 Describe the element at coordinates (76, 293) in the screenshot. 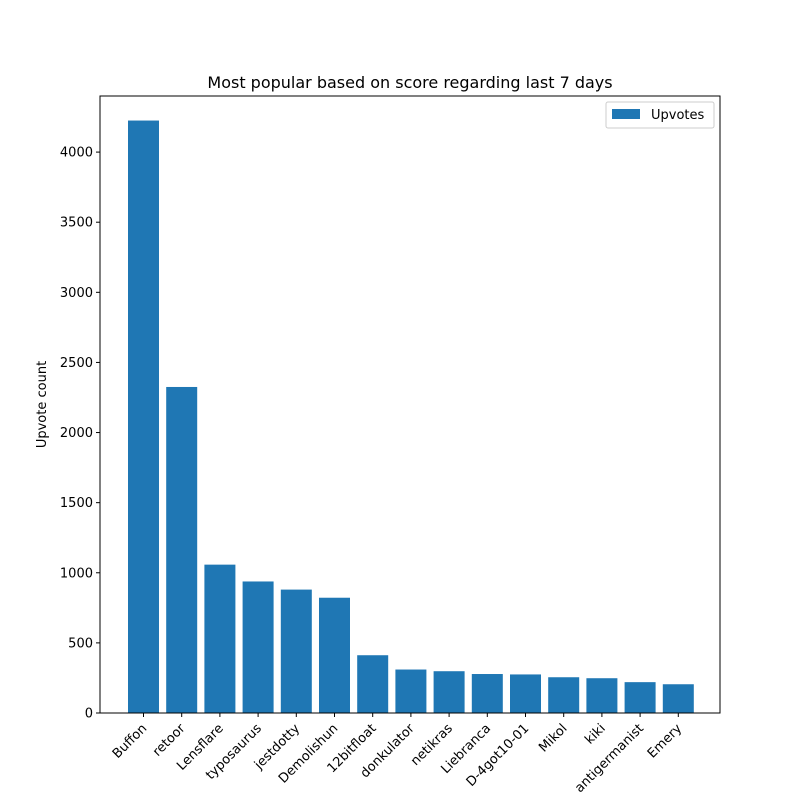

I see `y-tick-label: 3000` at that location.